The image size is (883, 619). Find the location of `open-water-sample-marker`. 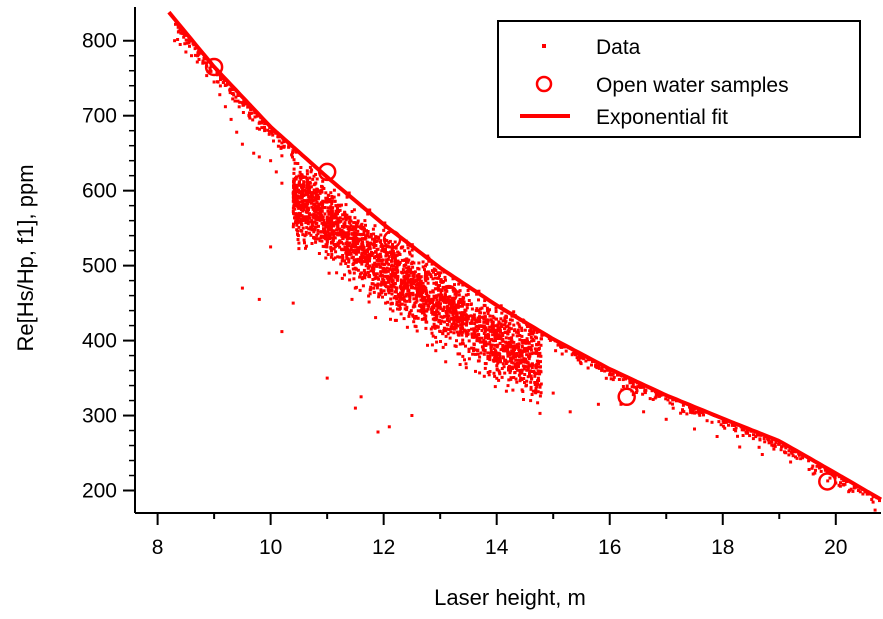

open-water-sample-marker is located at coordinates (827, 481).